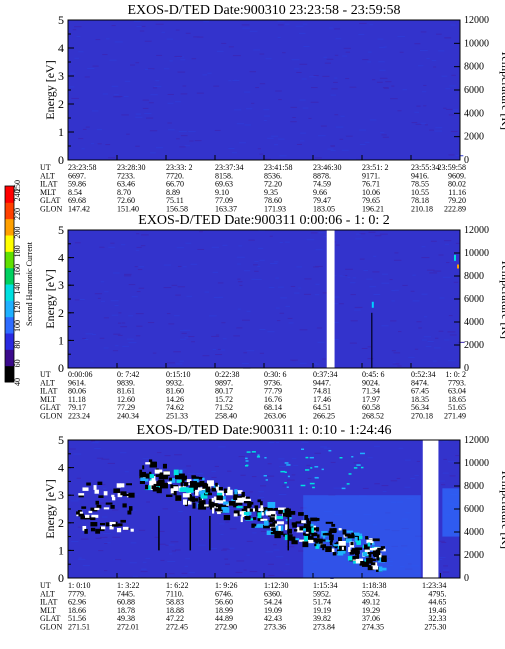  I want to click on table-cell: 9171., so click(371, 175).